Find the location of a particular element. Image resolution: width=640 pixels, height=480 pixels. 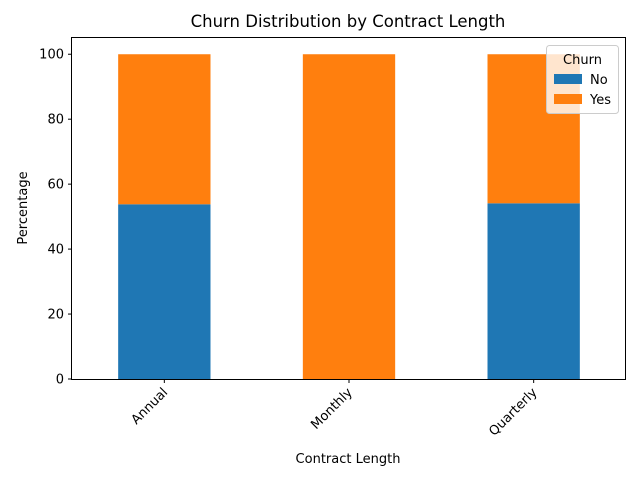

legend-swatch-yes is located at coordinates (568, 99).